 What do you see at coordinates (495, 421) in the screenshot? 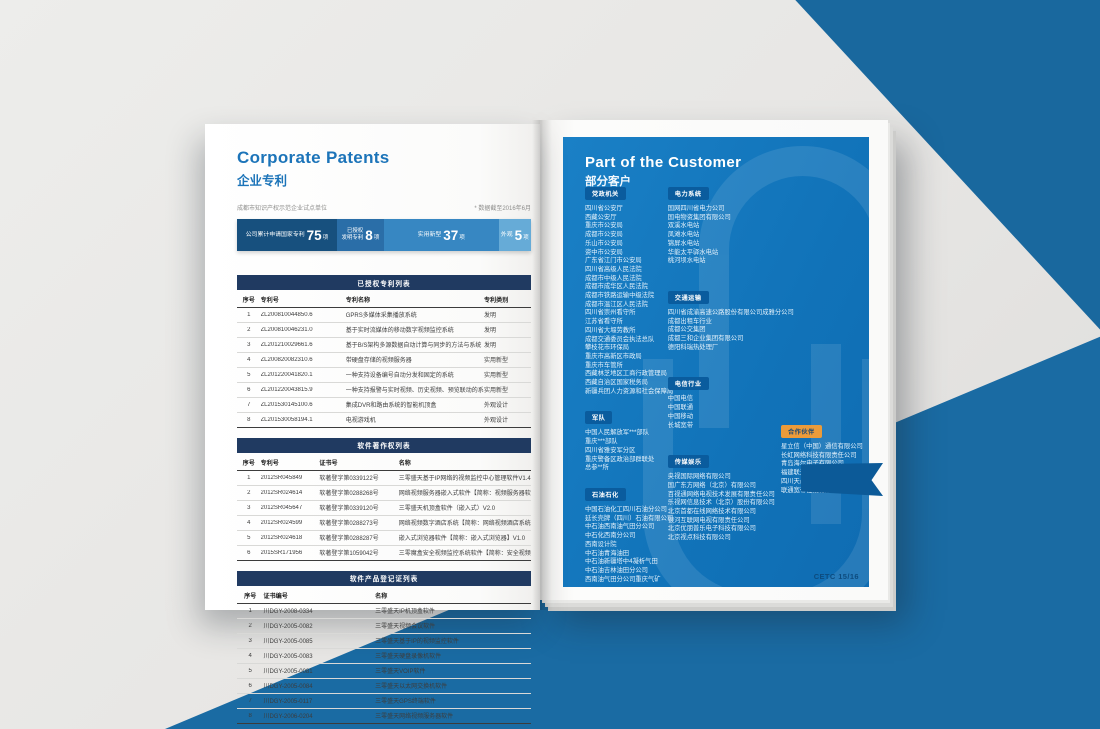
I see `table-cell: 外观设计` at bounding box center [495, 421].